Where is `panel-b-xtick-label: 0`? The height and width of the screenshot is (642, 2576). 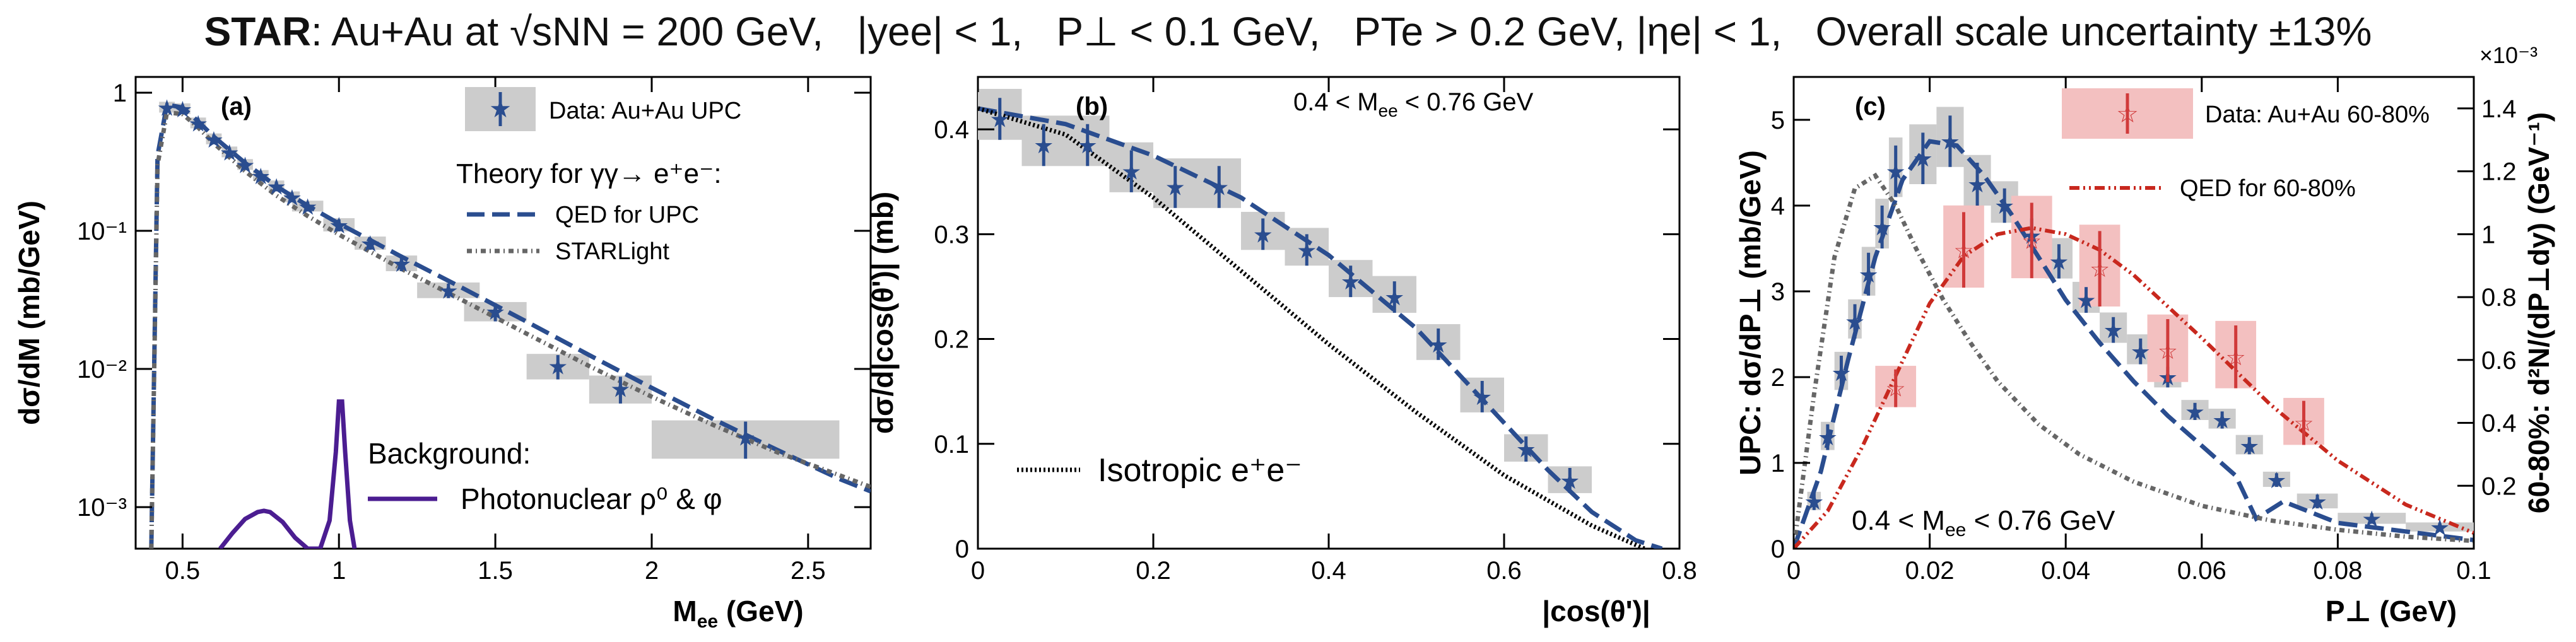
panel-b-xtick-label: 0 is located at coordinates (978, 571).